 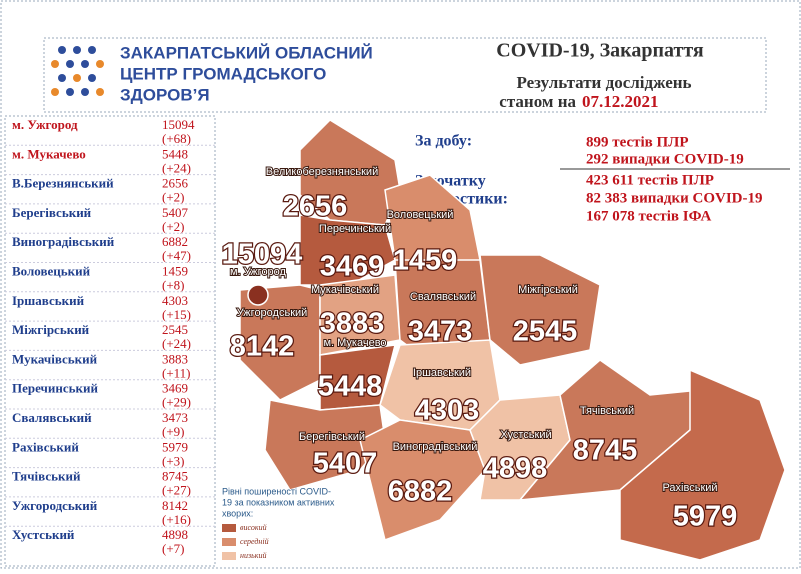 What do you see at coordinates (176, 255) in the screenshot?
I see `case-change: (+47)` at bounding box center [176, 255].